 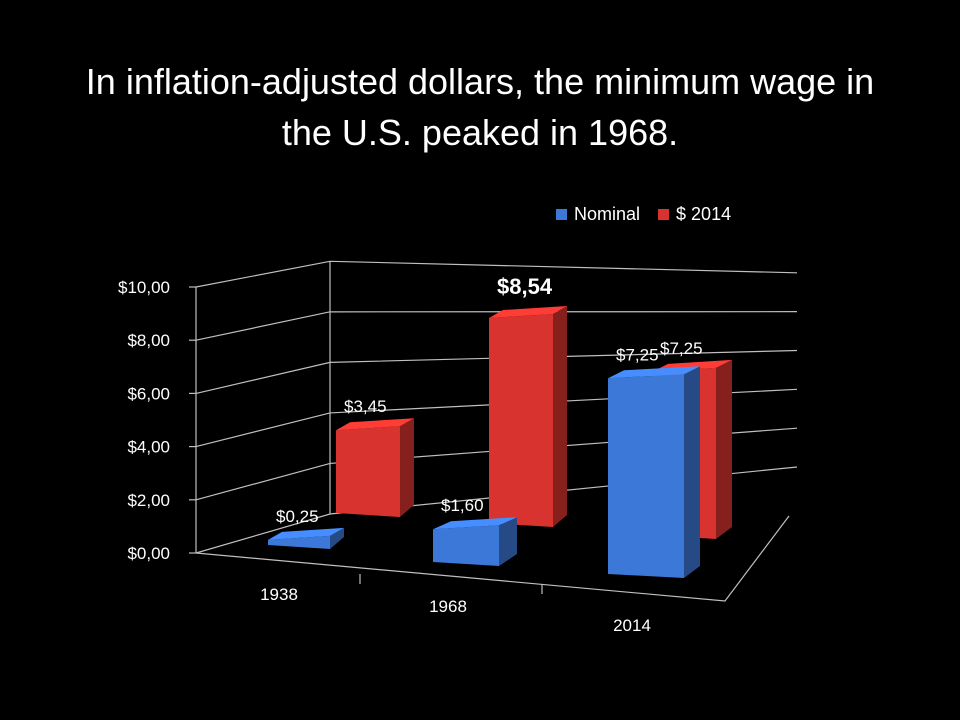 What do you see at coordinates (607, 214) in the screenshot?
I see `legend-label-nominal: Nominal` at bounding box center [607, 214].